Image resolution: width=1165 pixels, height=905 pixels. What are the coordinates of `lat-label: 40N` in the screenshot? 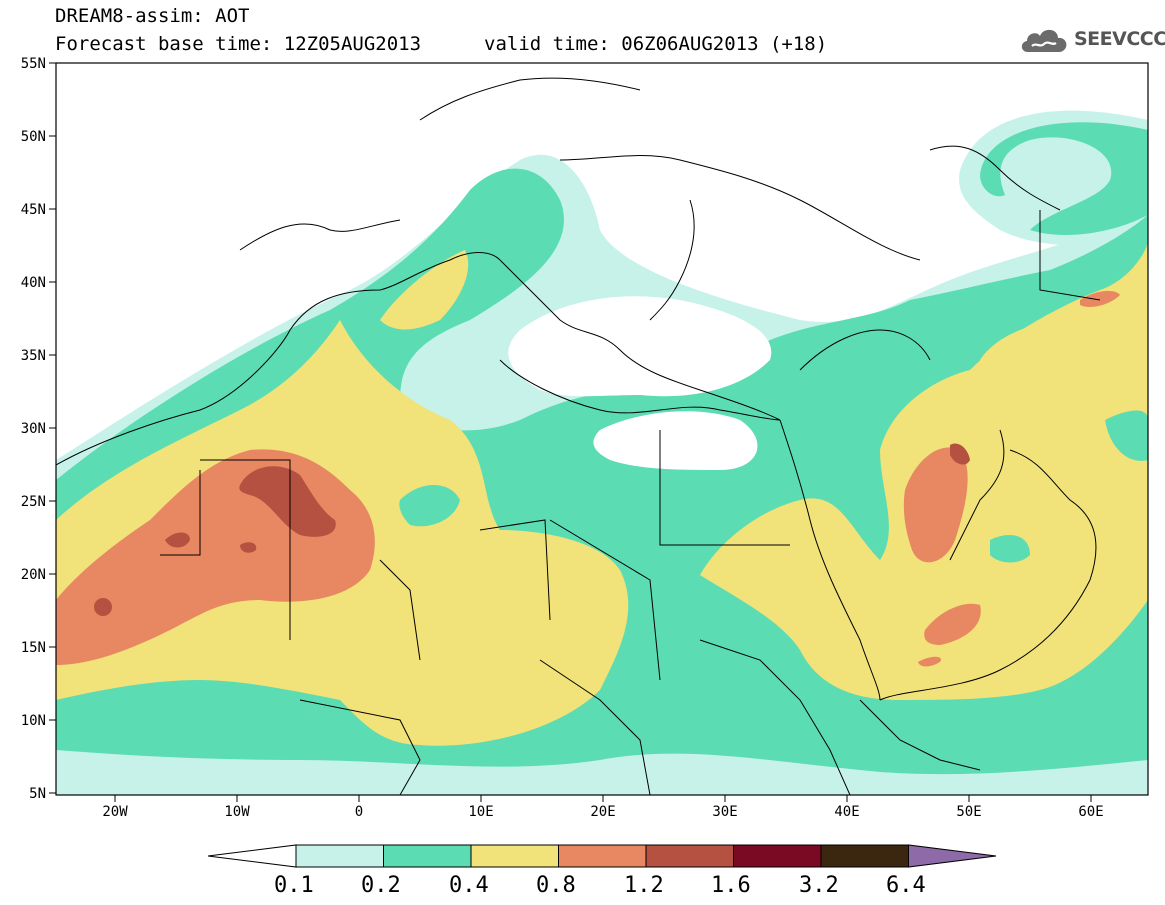 It's located at (33, 283).